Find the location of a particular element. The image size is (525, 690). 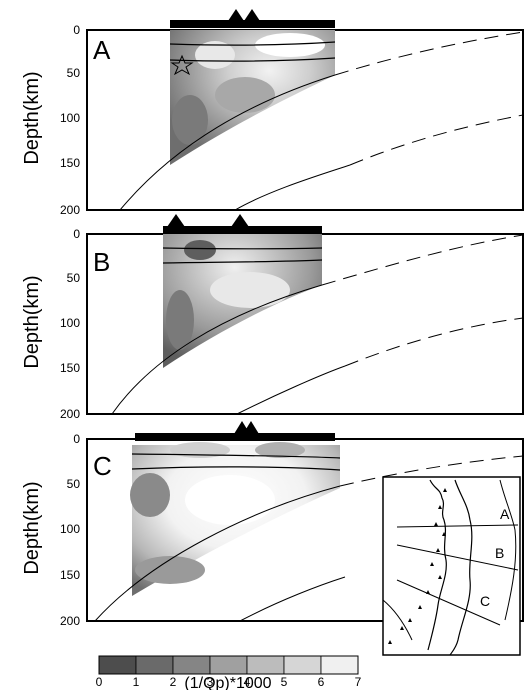

colorbar-tick-label: 6 is located at coordinates (321, 682).